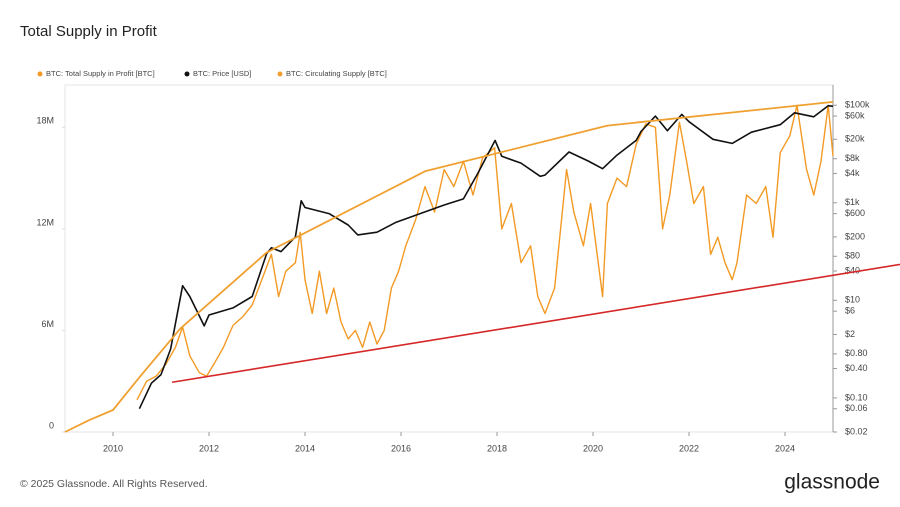 The width and height of the screenshot is (900, 507). Describe the element at coordinates (852, 270) in the screenshot. I see `y2-tick-label: $40` at that location.